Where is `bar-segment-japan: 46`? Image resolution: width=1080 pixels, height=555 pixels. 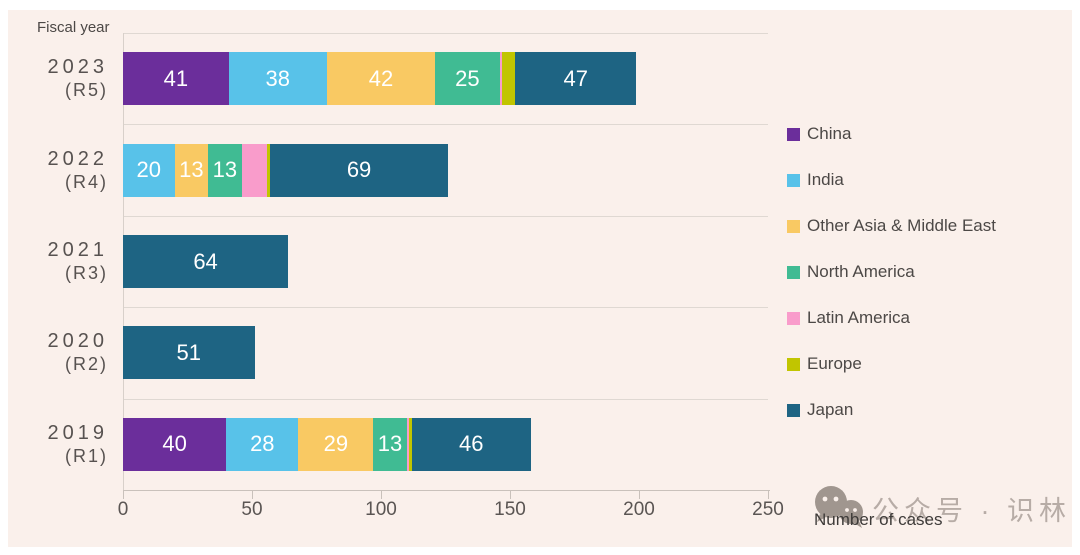 bar-segment-japan: 46 is located at coordinates (471, 444).